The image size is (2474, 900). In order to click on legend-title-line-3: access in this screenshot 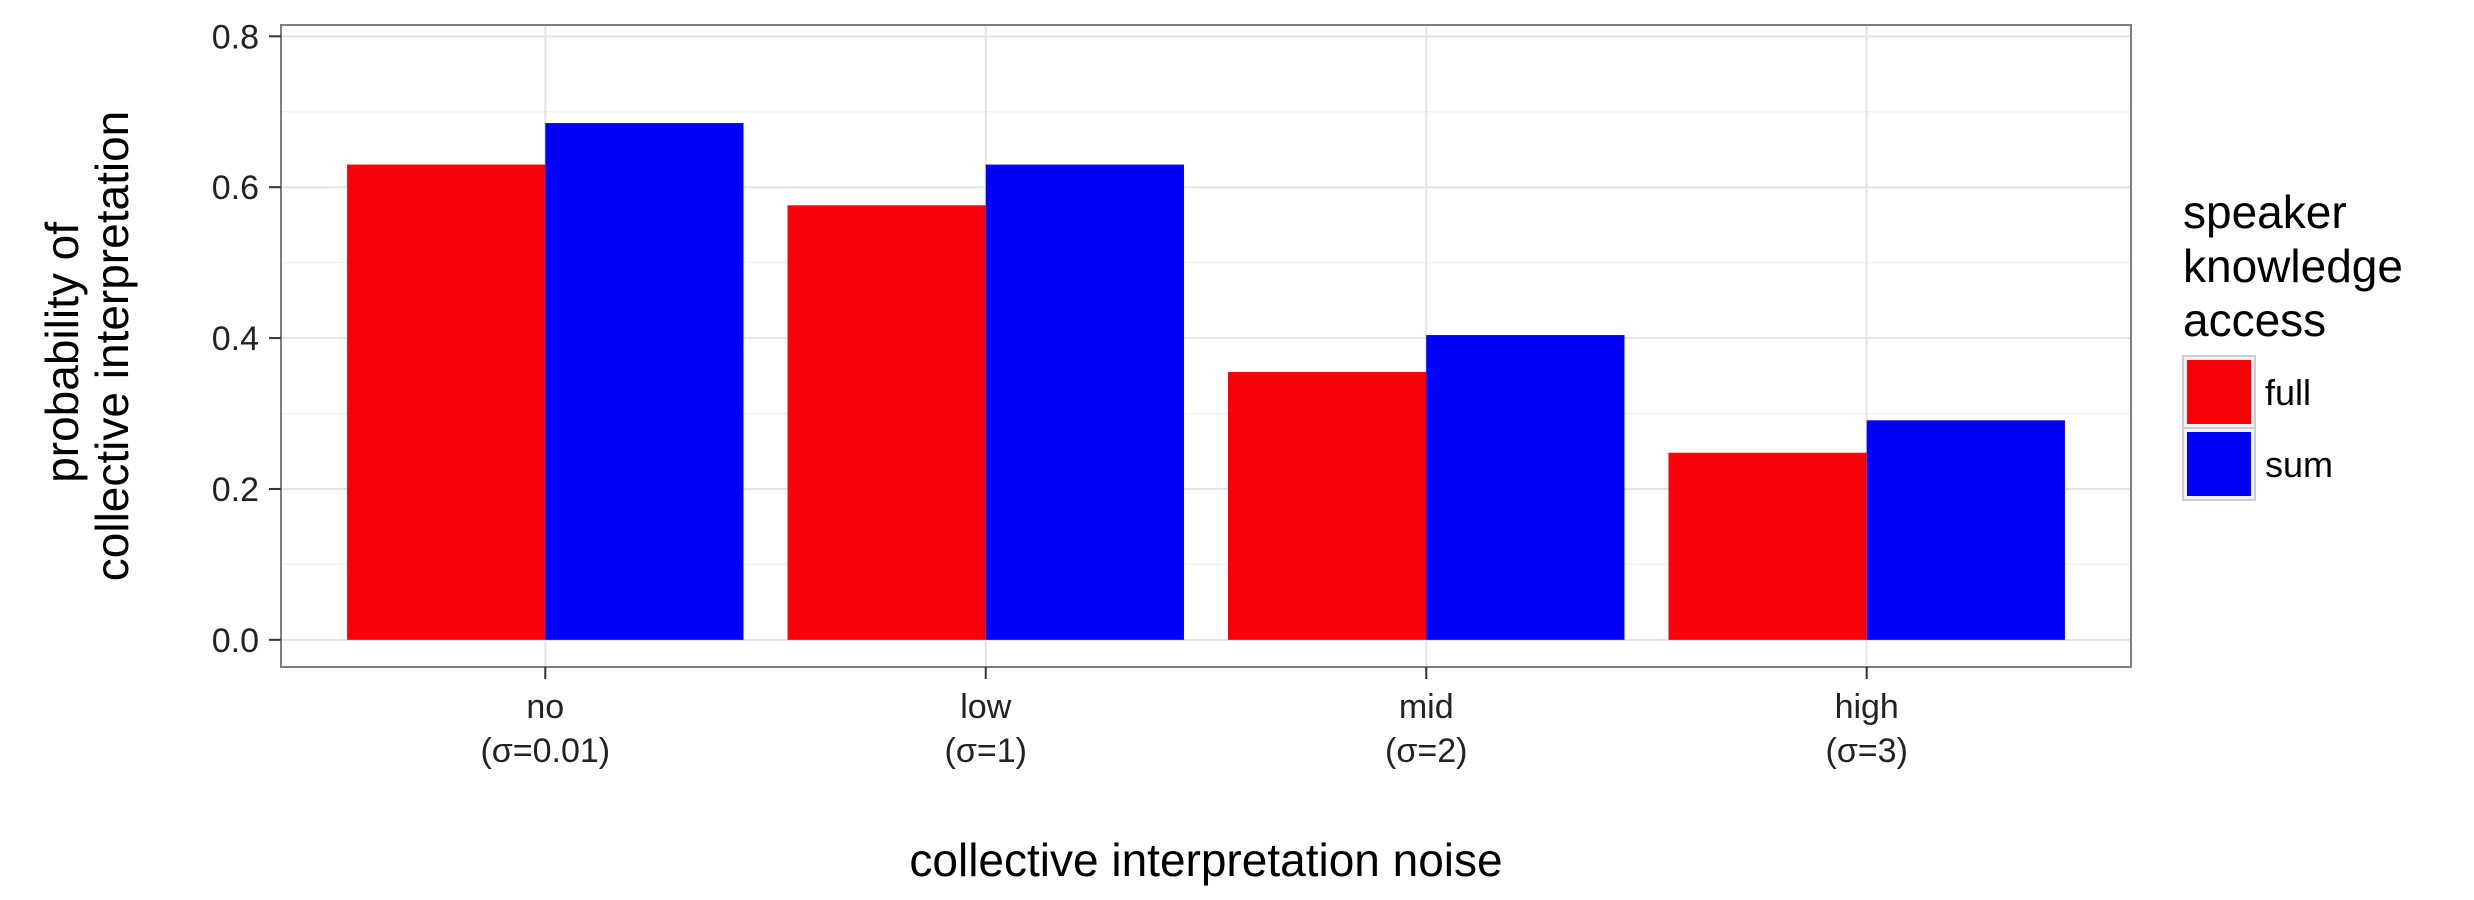, I will do `click(2254, 320)`.